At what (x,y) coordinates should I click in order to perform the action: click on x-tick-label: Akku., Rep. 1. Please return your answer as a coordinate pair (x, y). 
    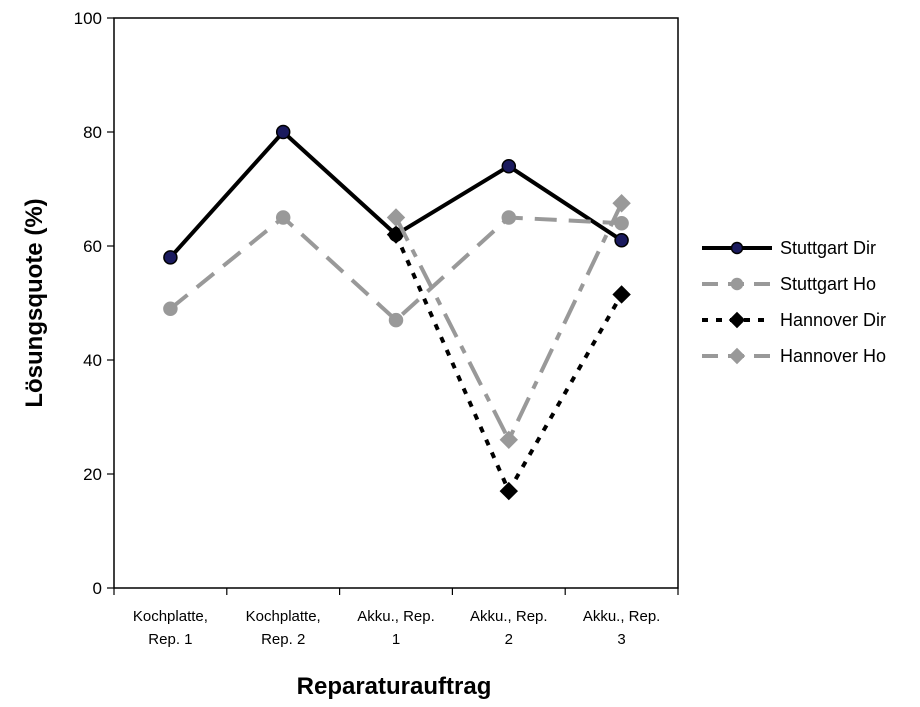
    Looking at the image, I should click on (396, 628).